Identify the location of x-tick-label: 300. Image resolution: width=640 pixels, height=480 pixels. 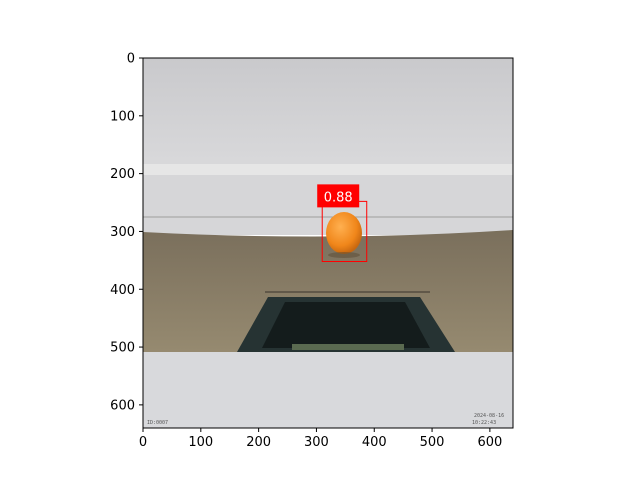
(316, 442).